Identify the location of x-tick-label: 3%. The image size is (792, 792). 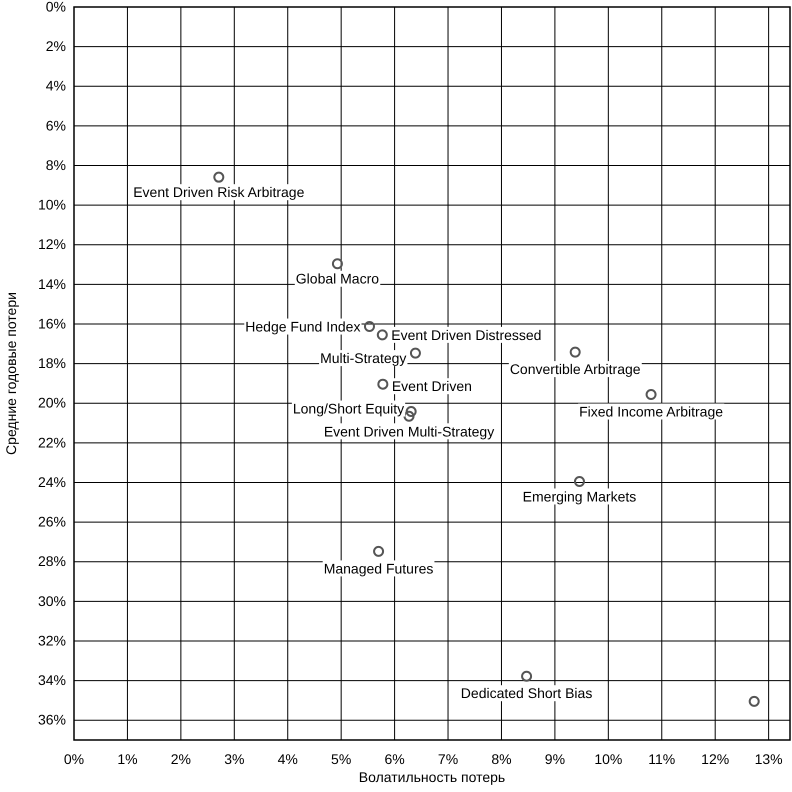
(234, 758).